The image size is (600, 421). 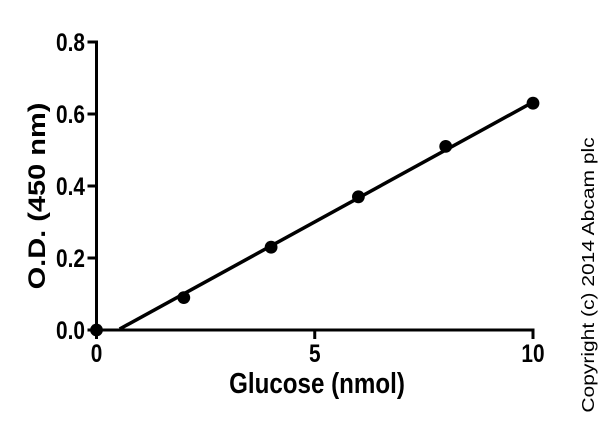 What do you see at coordinates (70, 330) in the screenshot?
I see `y-tick-label: 0.0` at bounding box center [70, 330].